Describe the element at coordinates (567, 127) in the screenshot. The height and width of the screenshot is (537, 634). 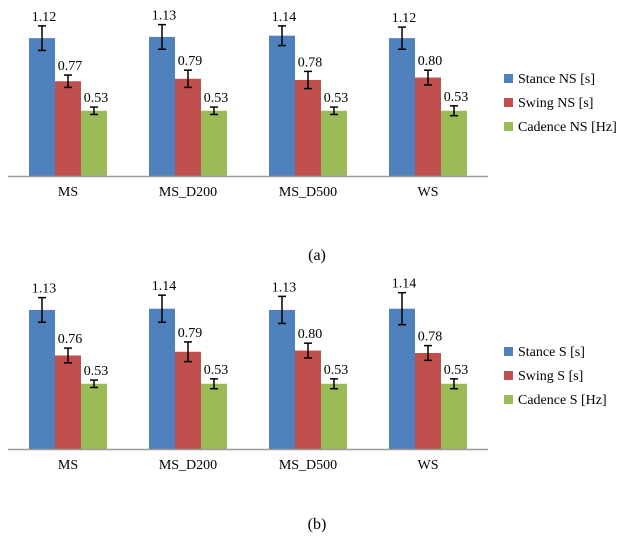
I see `legend-label-cadence: Cadence NS [Hz]` at that location.